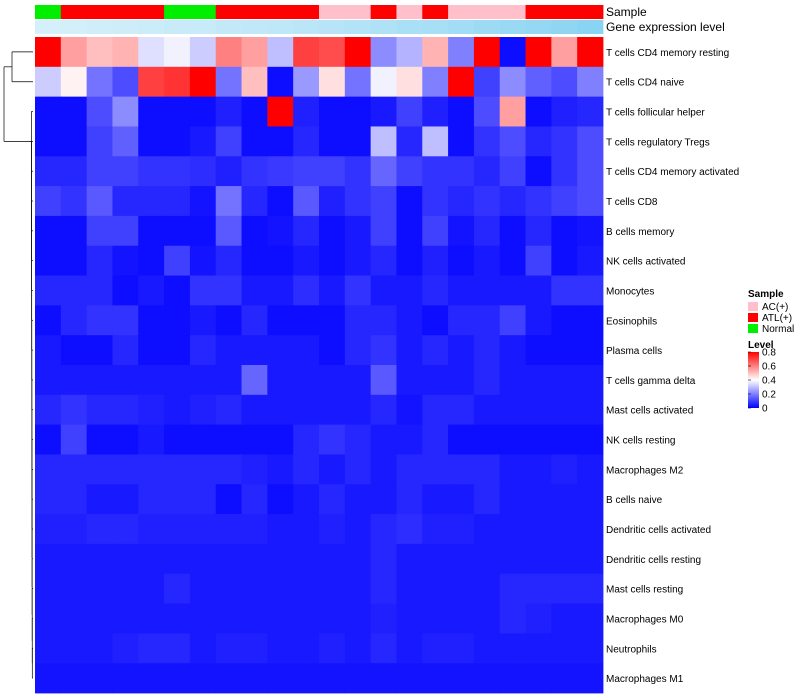 Image resolution: width=800 pixels, height=700 pixels. What do you see at coordinates (18, 365) in the screenshot?
I see `row-dendrogram` at bounding box center [18, 365].